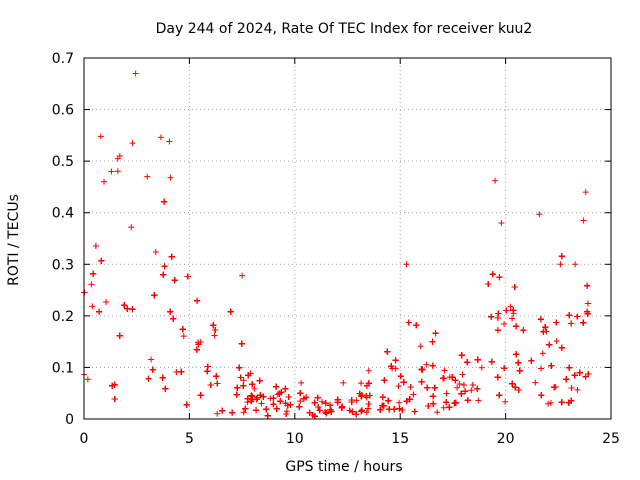 Image resolution: width=640 pixels, height=480 pixels. I want to click on y-tick-label: 0.4, so click(63, 214).